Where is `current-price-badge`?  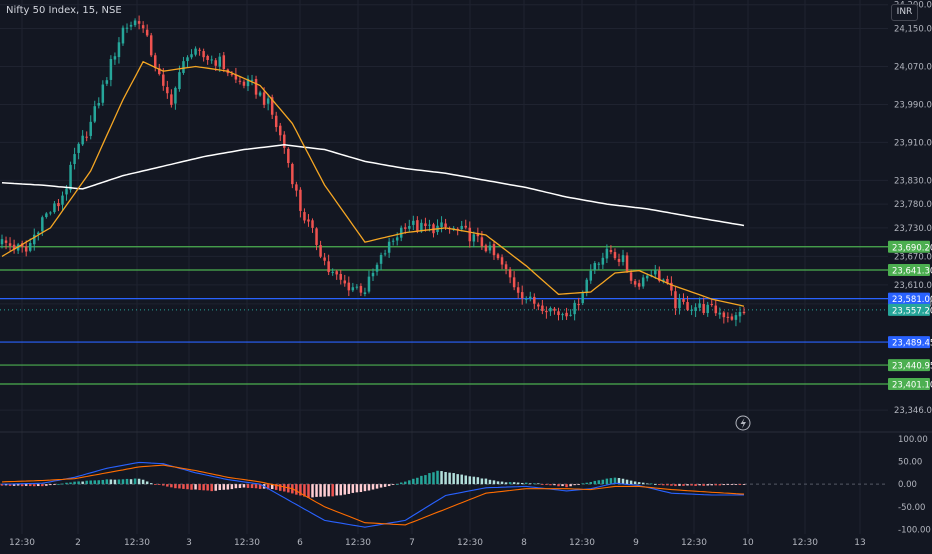 current-price-badge is located at coordinates (909, 309).